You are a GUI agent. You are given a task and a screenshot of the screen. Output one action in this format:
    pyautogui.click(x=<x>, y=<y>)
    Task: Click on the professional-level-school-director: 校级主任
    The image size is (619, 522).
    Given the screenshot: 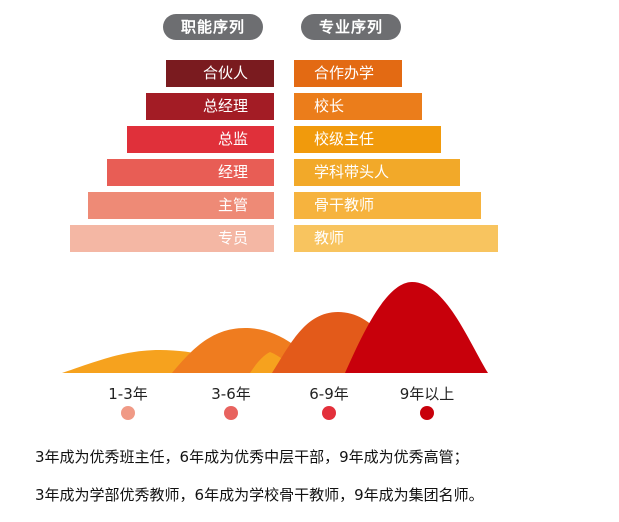 What is the action you would take?
    pyautogui.click(x=367, y=139)
    